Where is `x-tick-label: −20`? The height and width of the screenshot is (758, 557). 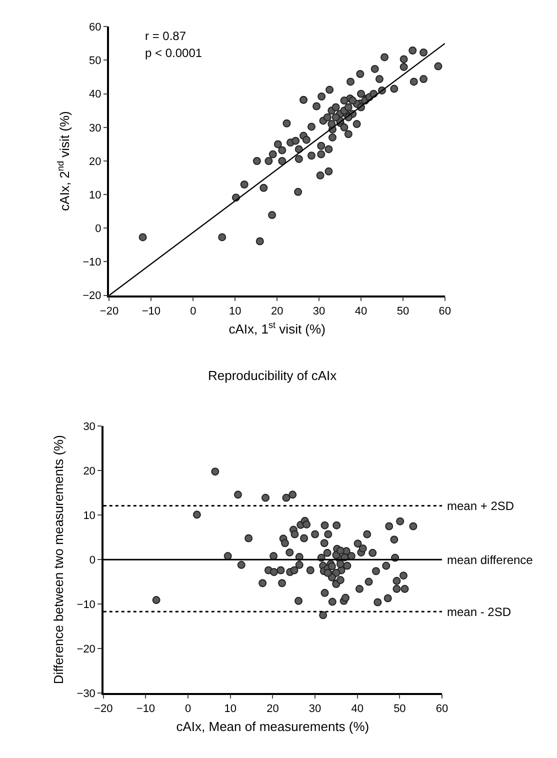 x-tick-label: −20 is located at coordinates (109, 311).